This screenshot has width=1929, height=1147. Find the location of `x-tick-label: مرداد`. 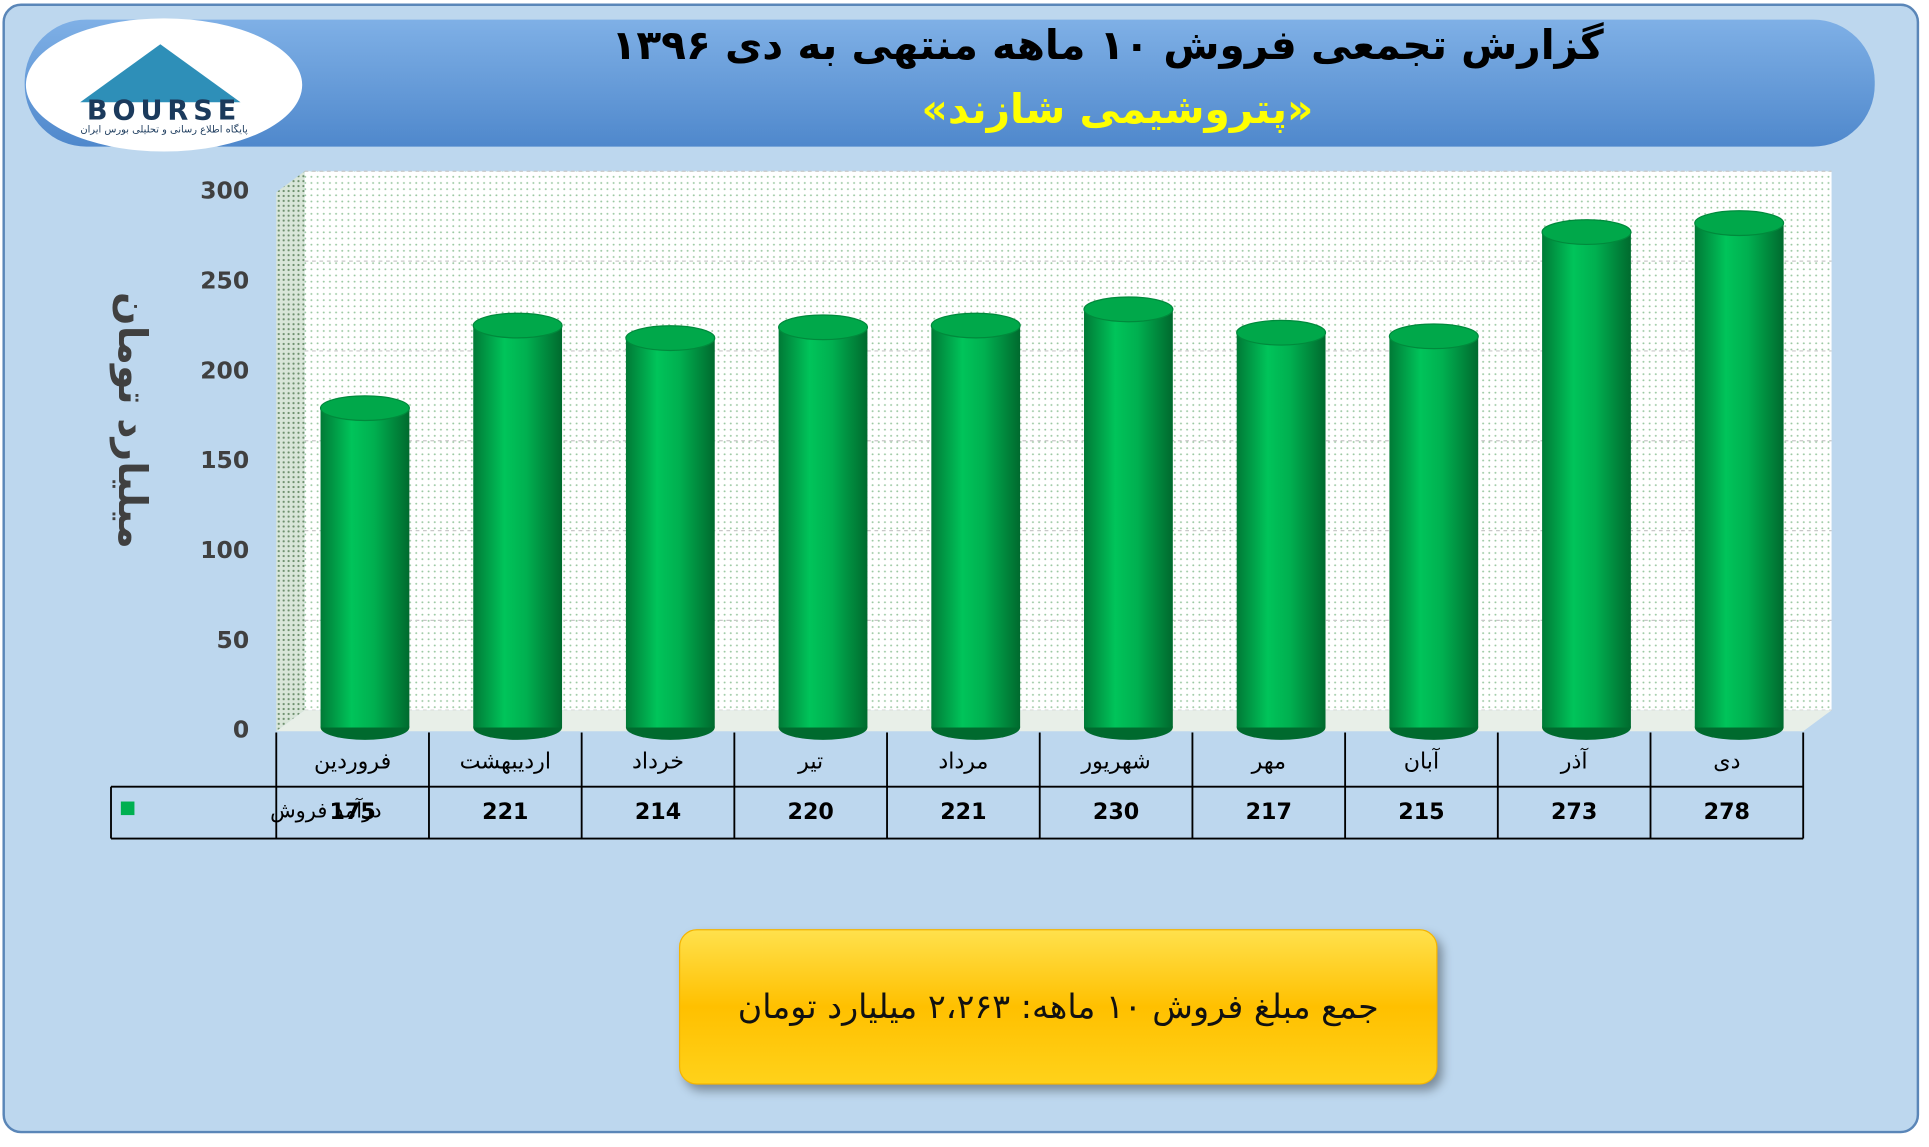

x-tick-label: مرداد is located at coordinates (963, 762).